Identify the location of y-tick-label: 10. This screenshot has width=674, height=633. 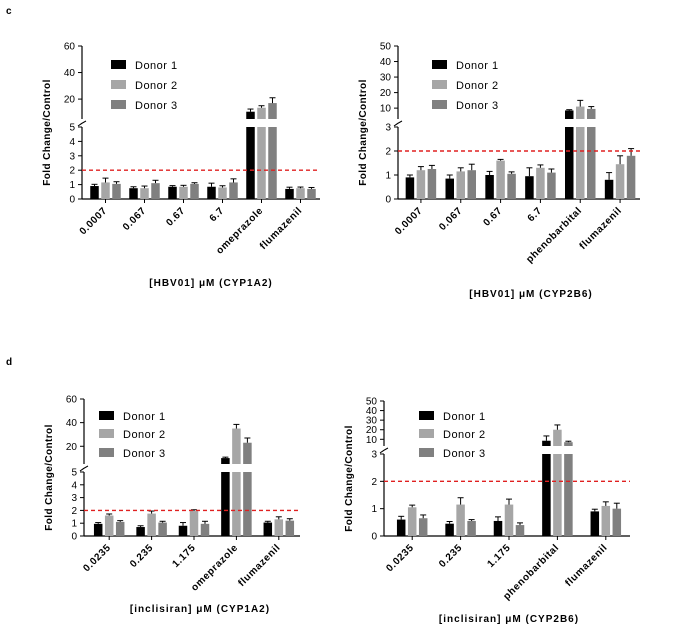
(372, 440).